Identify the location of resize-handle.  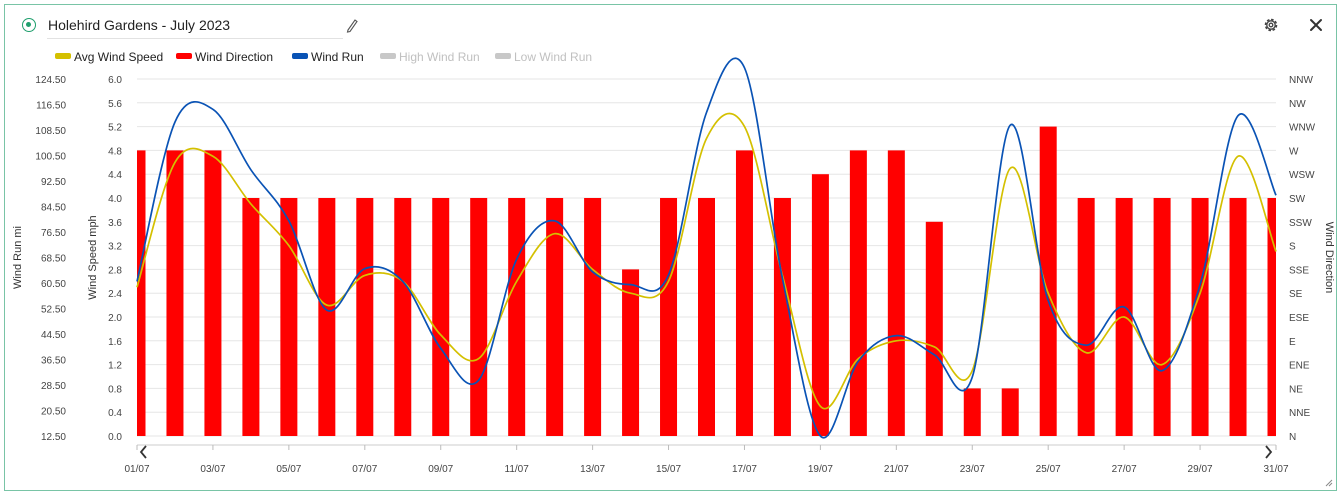
(1328, 482).